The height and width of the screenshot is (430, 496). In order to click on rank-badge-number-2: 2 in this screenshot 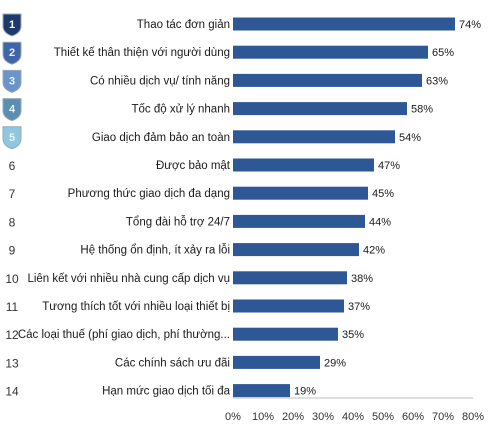, I will do `click(12, 53)`.